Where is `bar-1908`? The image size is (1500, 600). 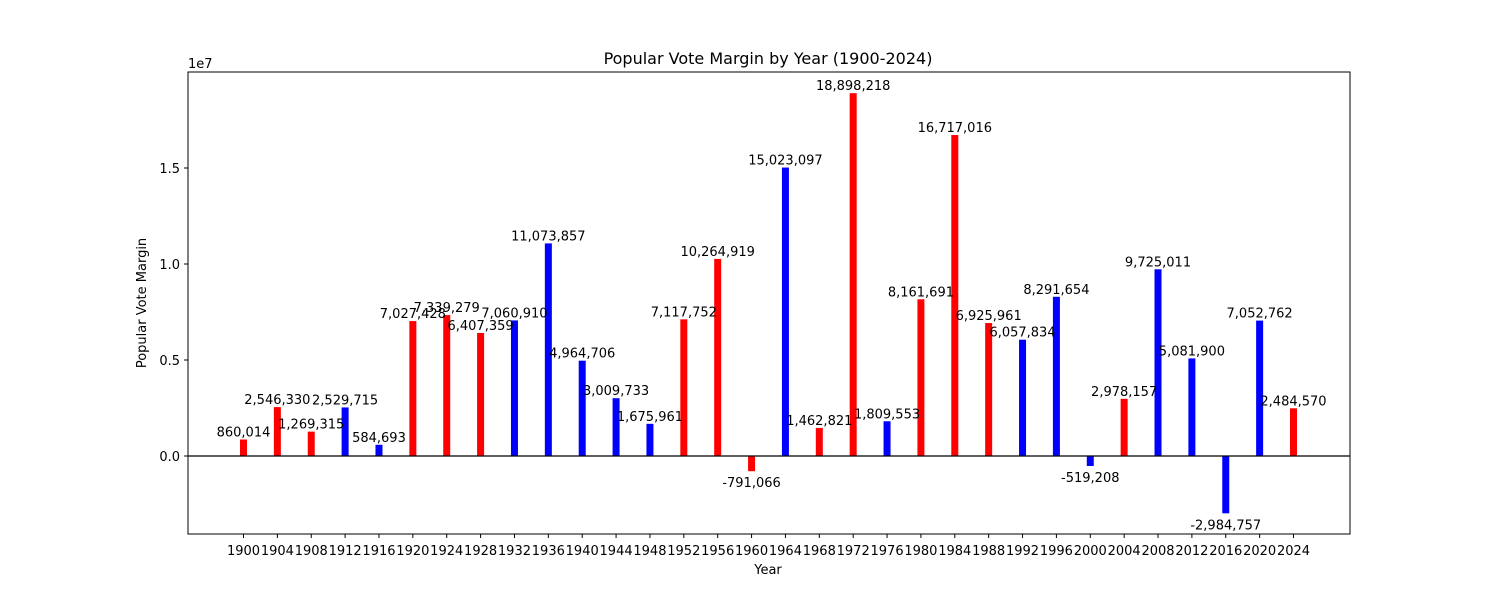 bar-1908 is located at coordinates (311, 443).